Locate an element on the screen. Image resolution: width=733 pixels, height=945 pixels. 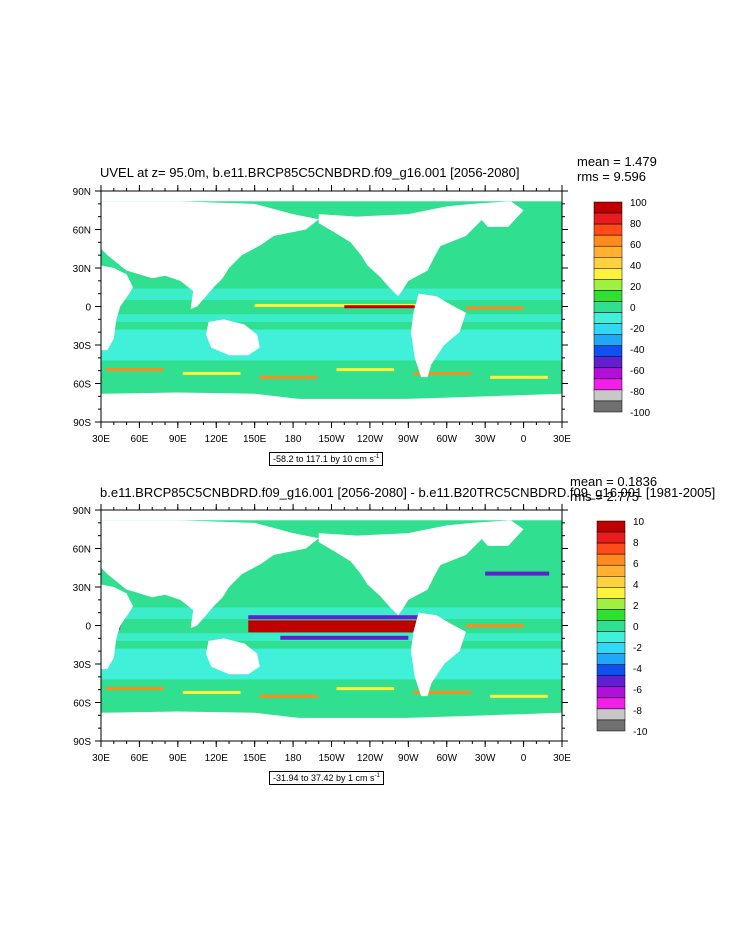
panel-1-lat-label: 90N is located at coordinates (82, 192).